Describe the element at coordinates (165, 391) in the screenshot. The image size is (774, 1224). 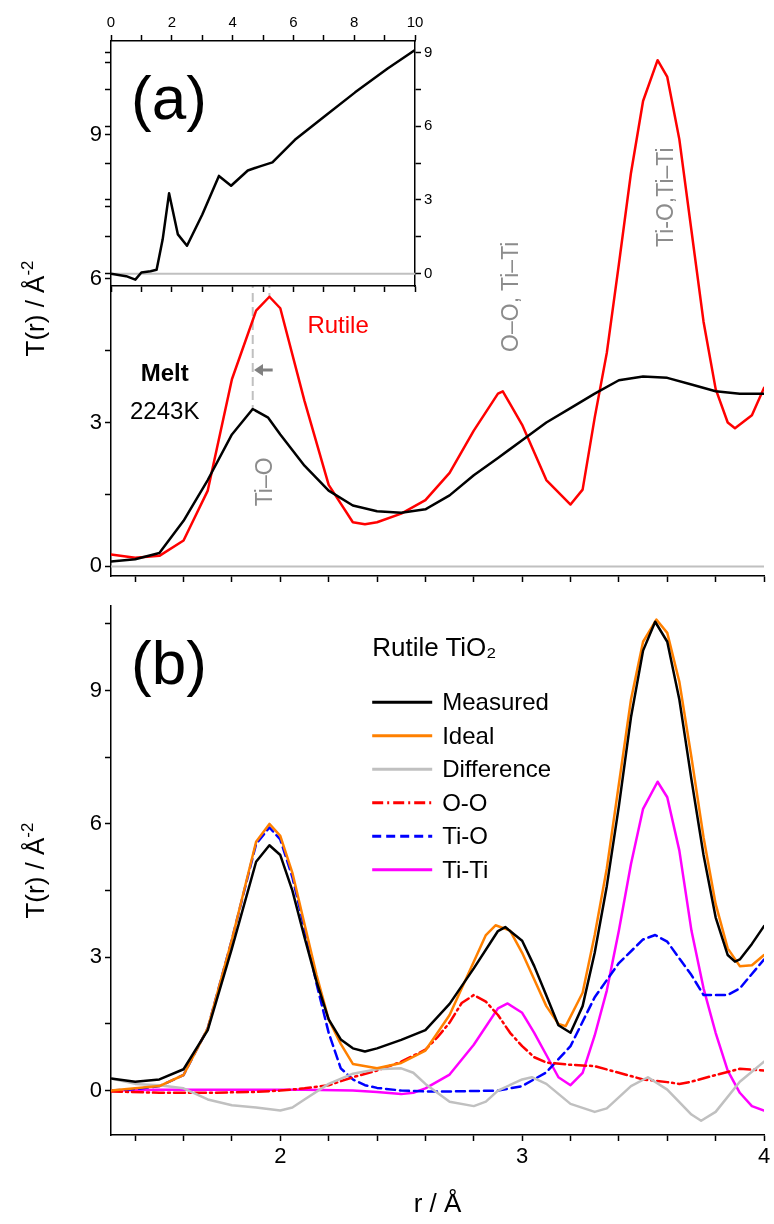
I see `series-label: Melt 2243K` at that location.